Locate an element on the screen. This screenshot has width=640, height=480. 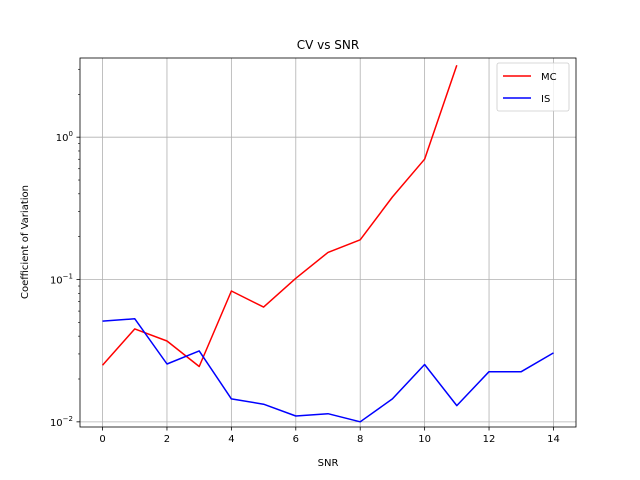
x-tick-label: 0 is located at coordinates (102, 439).